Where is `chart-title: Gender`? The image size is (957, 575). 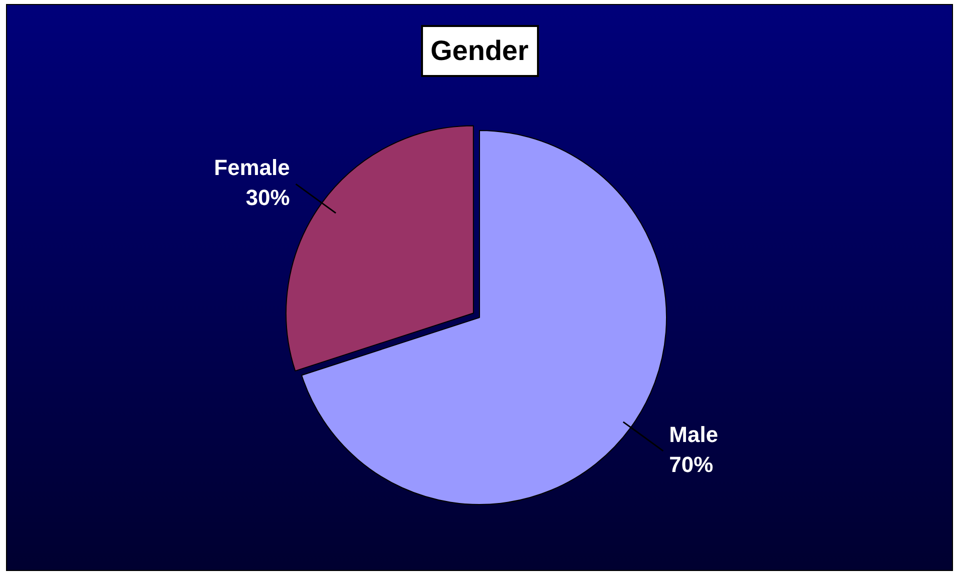
chart-title: Gender is located at coordinates (479, 51).